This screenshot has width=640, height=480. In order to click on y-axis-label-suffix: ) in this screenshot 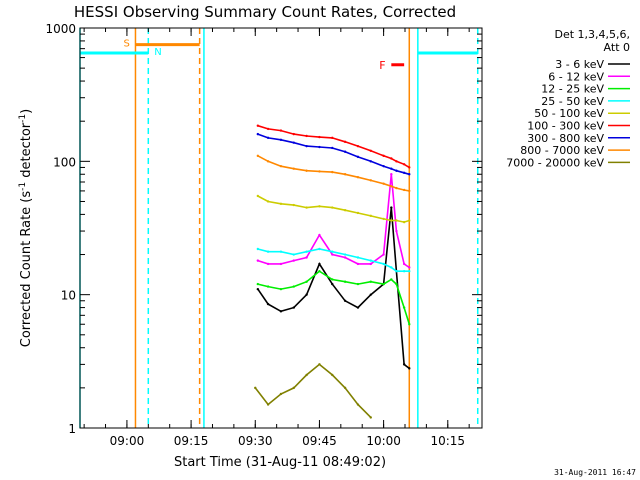, I will do `click(26, 111)`.